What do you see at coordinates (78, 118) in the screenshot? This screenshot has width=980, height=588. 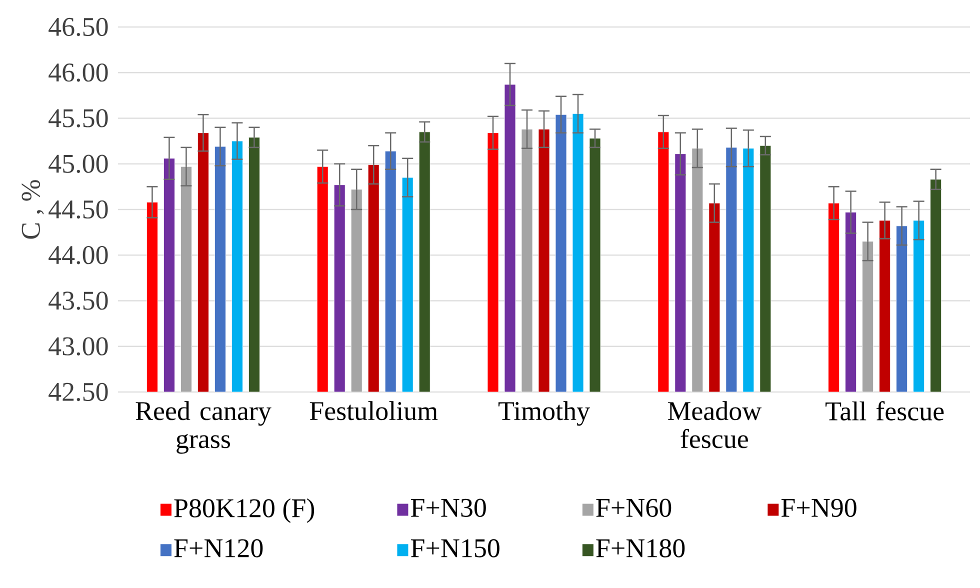 I see `y-tick-label: 45.50` at bounding box center [78, 118].